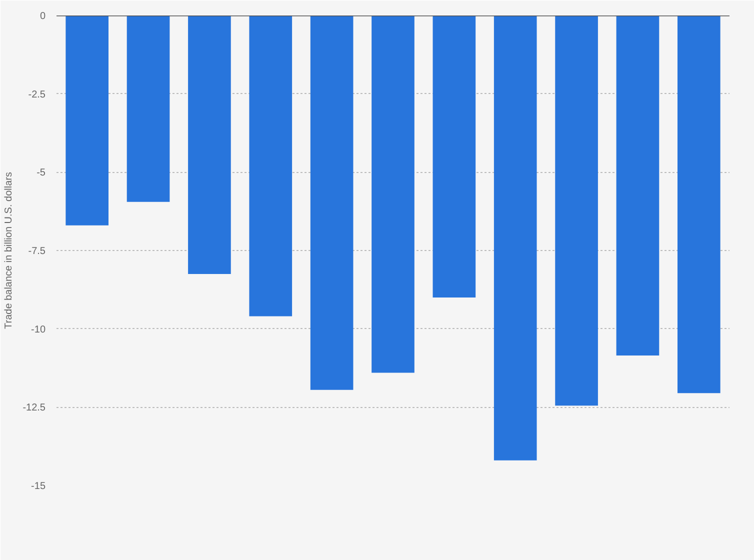  What do you see at coordinates (34, 408) in the screenshot?
I see `y-tick-label: -12.5` at bounding box center [34, 408].